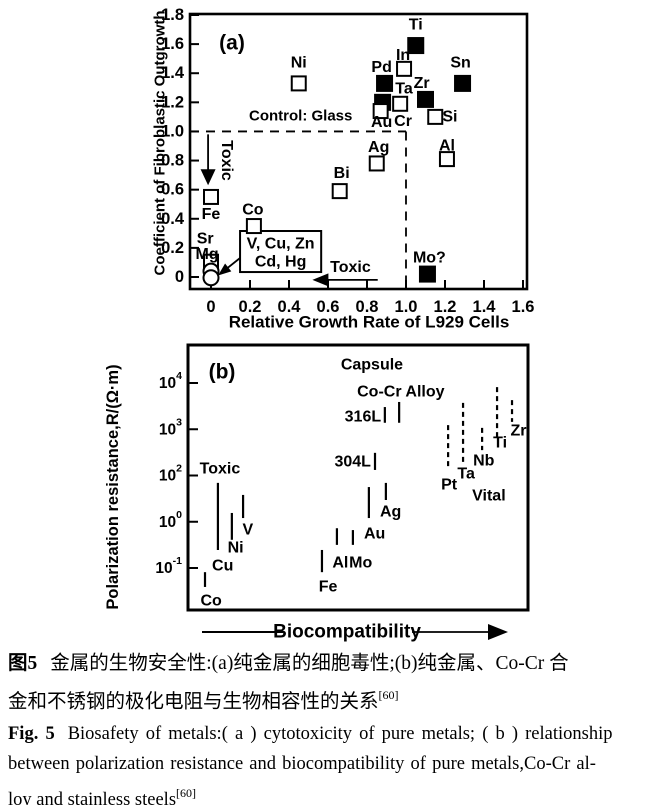 The height and width of the screenshot is (805, 664). Describe the element at coordinates (222, 566) in the screenshot. I see `range-label-Cu: Cu` at that location.